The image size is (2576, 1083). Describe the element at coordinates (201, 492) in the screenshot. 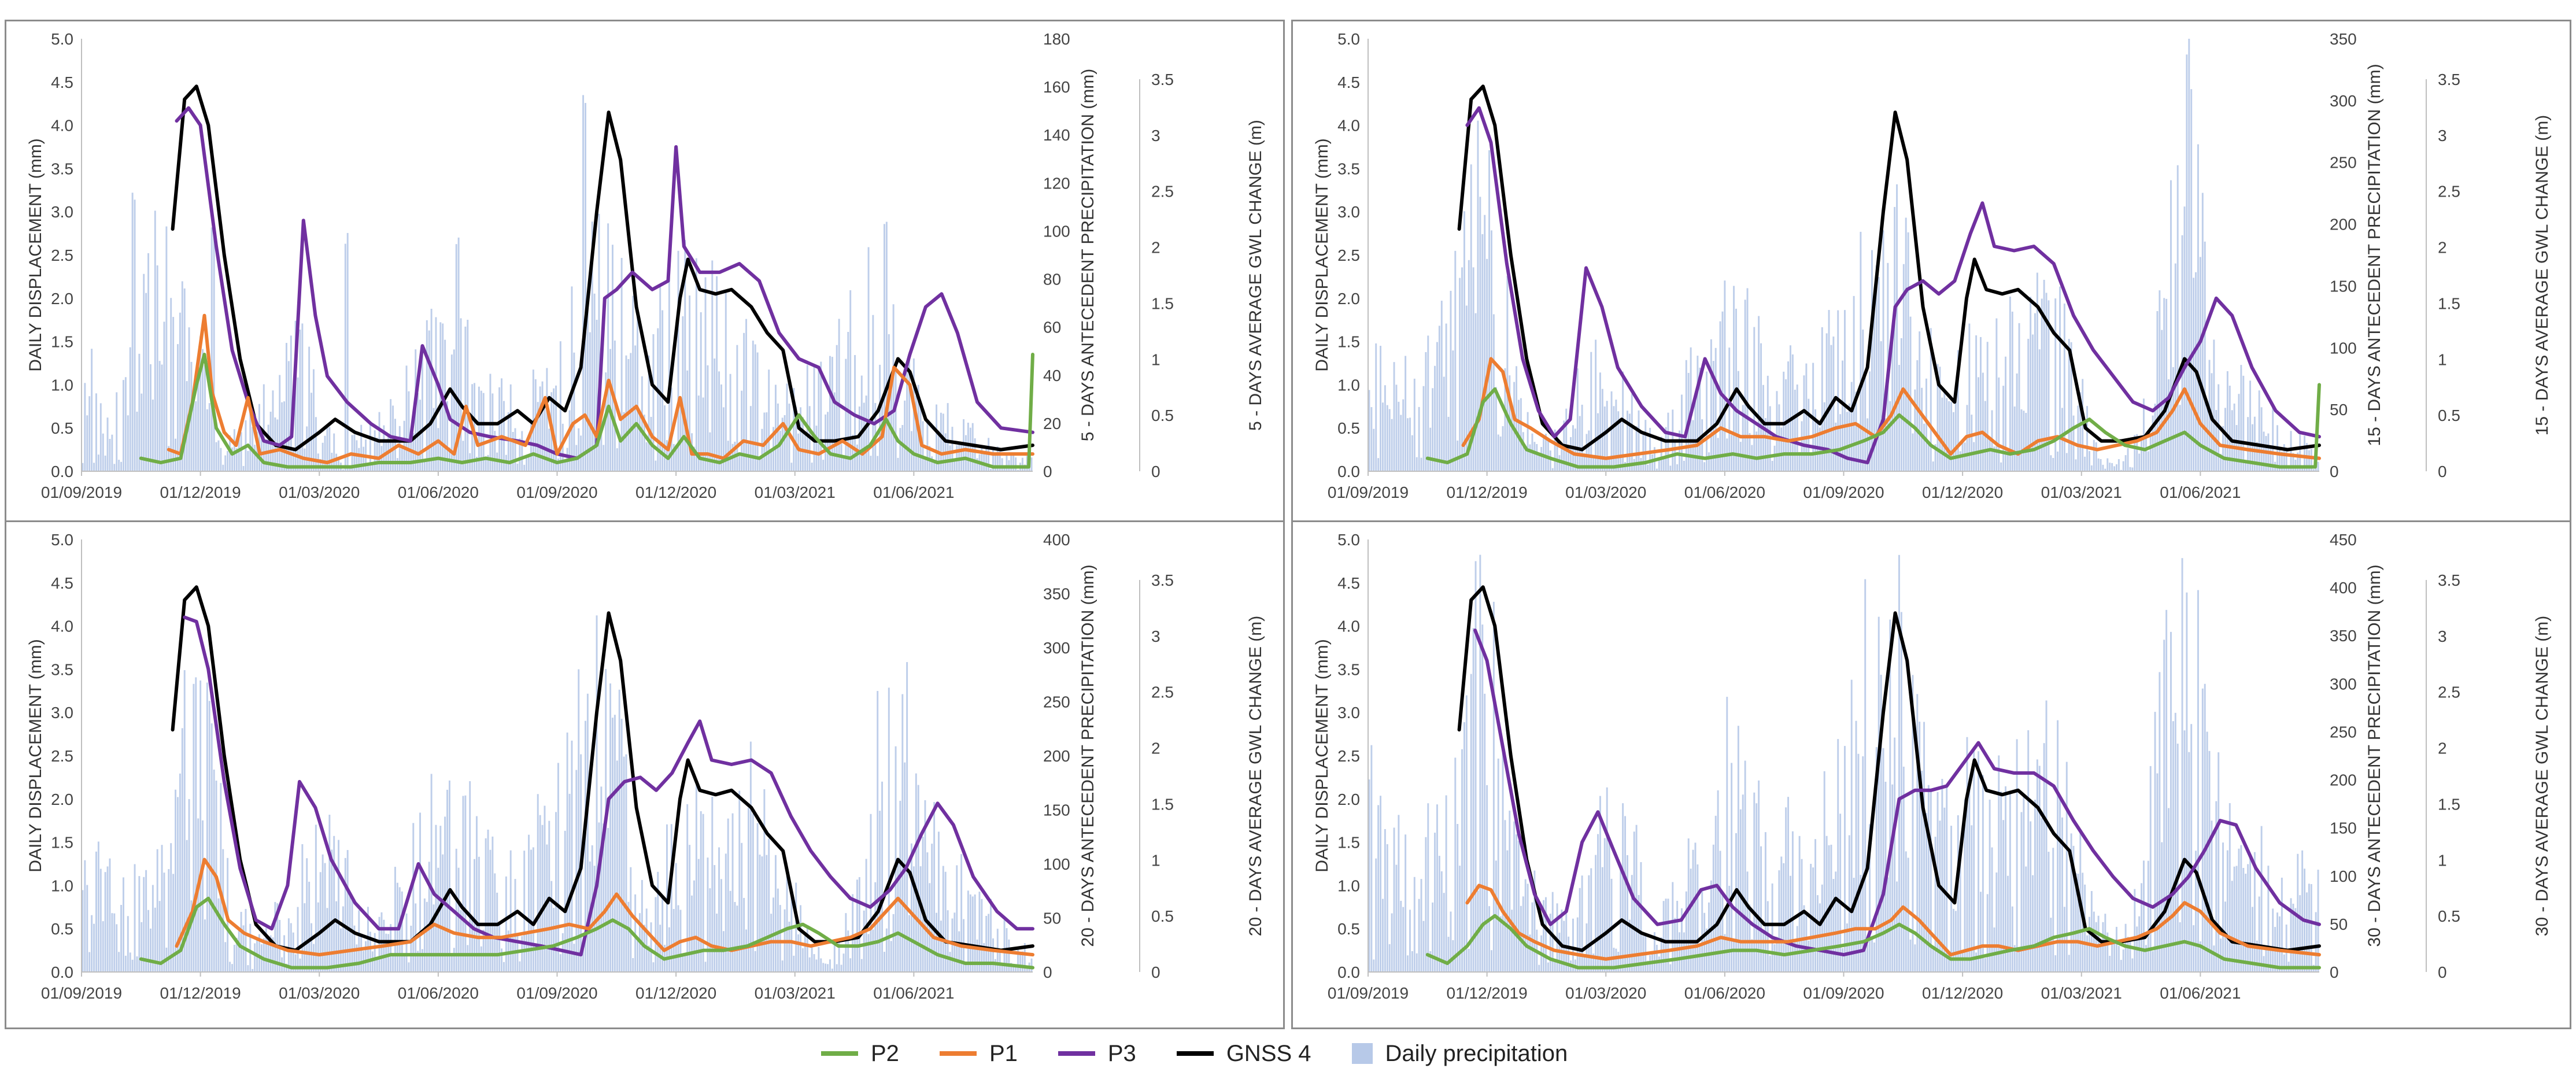

I see `x-tick-label: 01/12/2019` at that location.